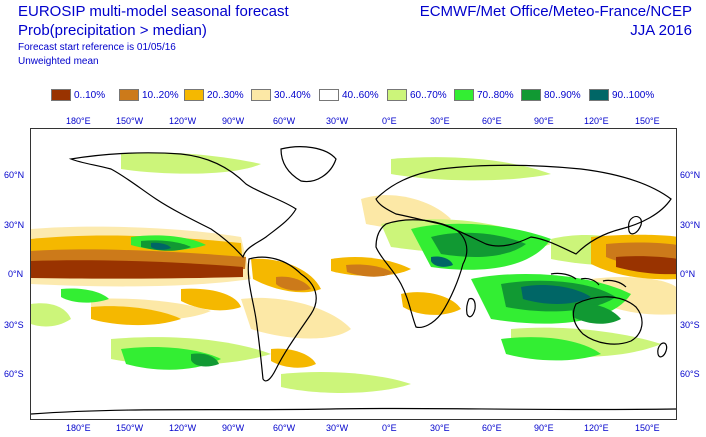  Describe the element at coordinates (14, 175) in the screenshot. I see `lat-tick-left: 60°N` at that location.